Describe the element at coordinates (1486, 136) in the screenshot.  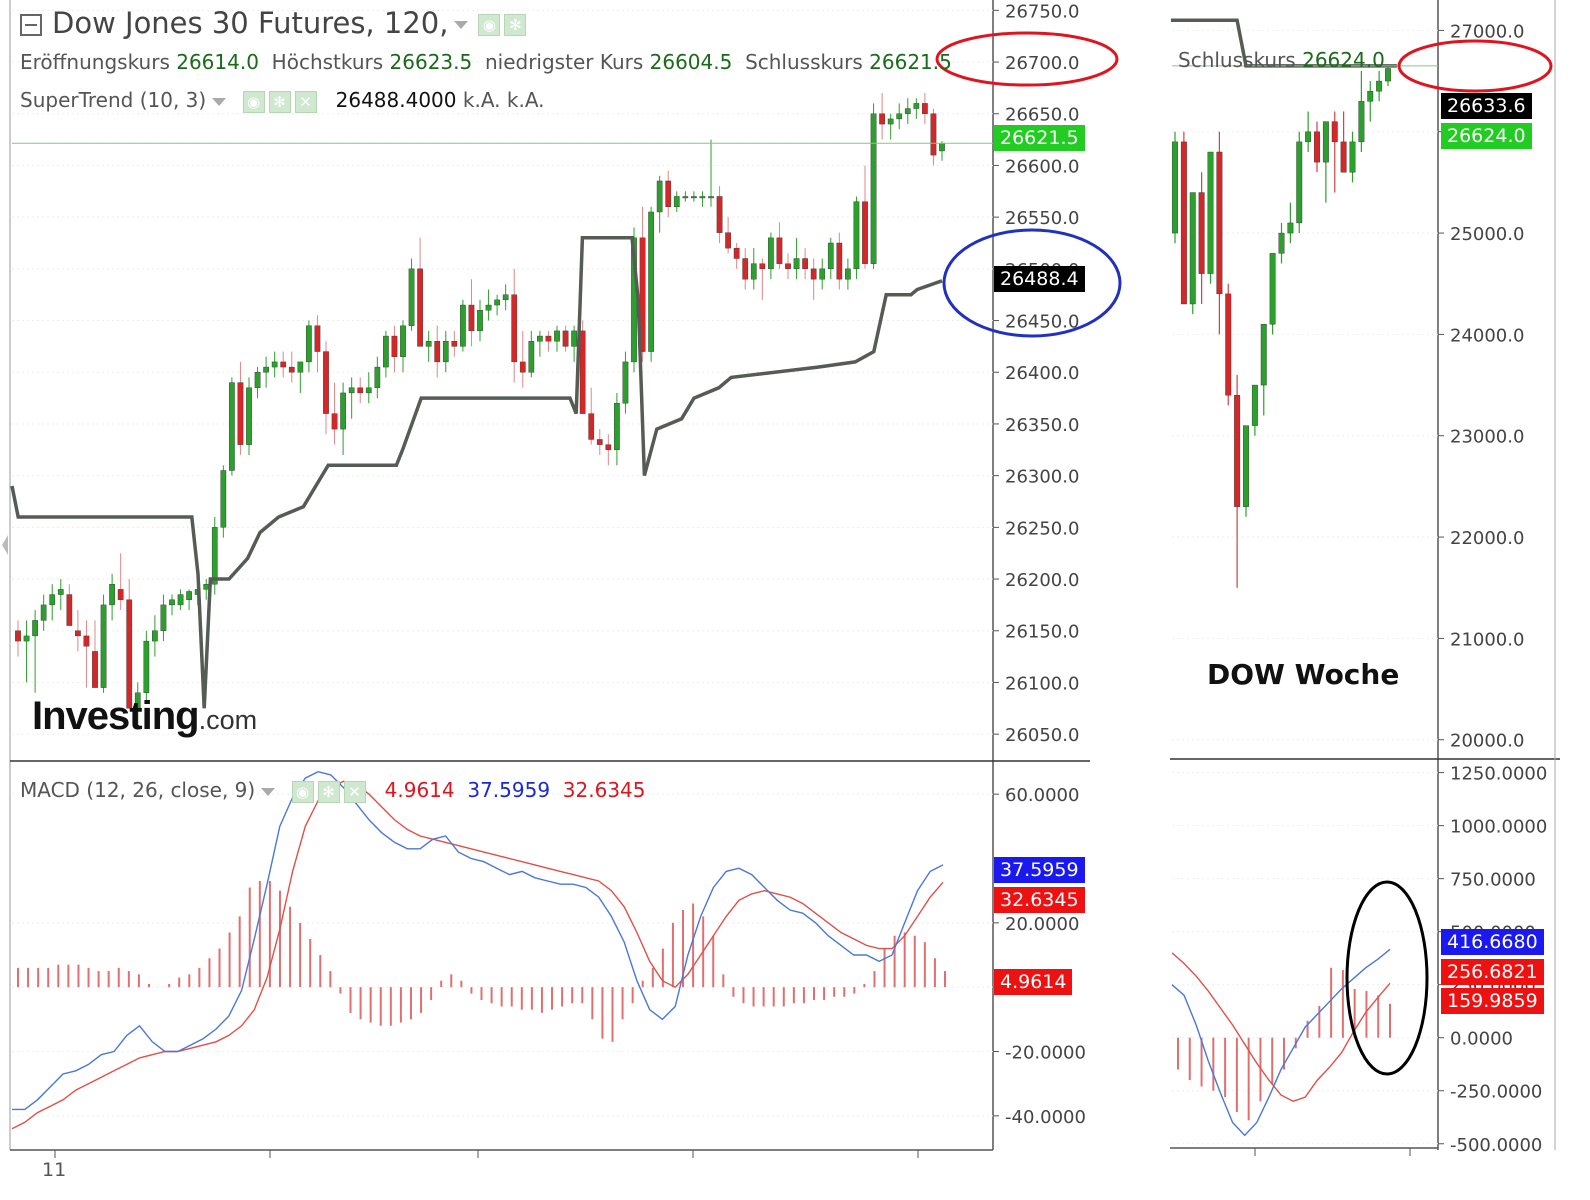
I see `weekly-last-tag: 26624.0` at that location.